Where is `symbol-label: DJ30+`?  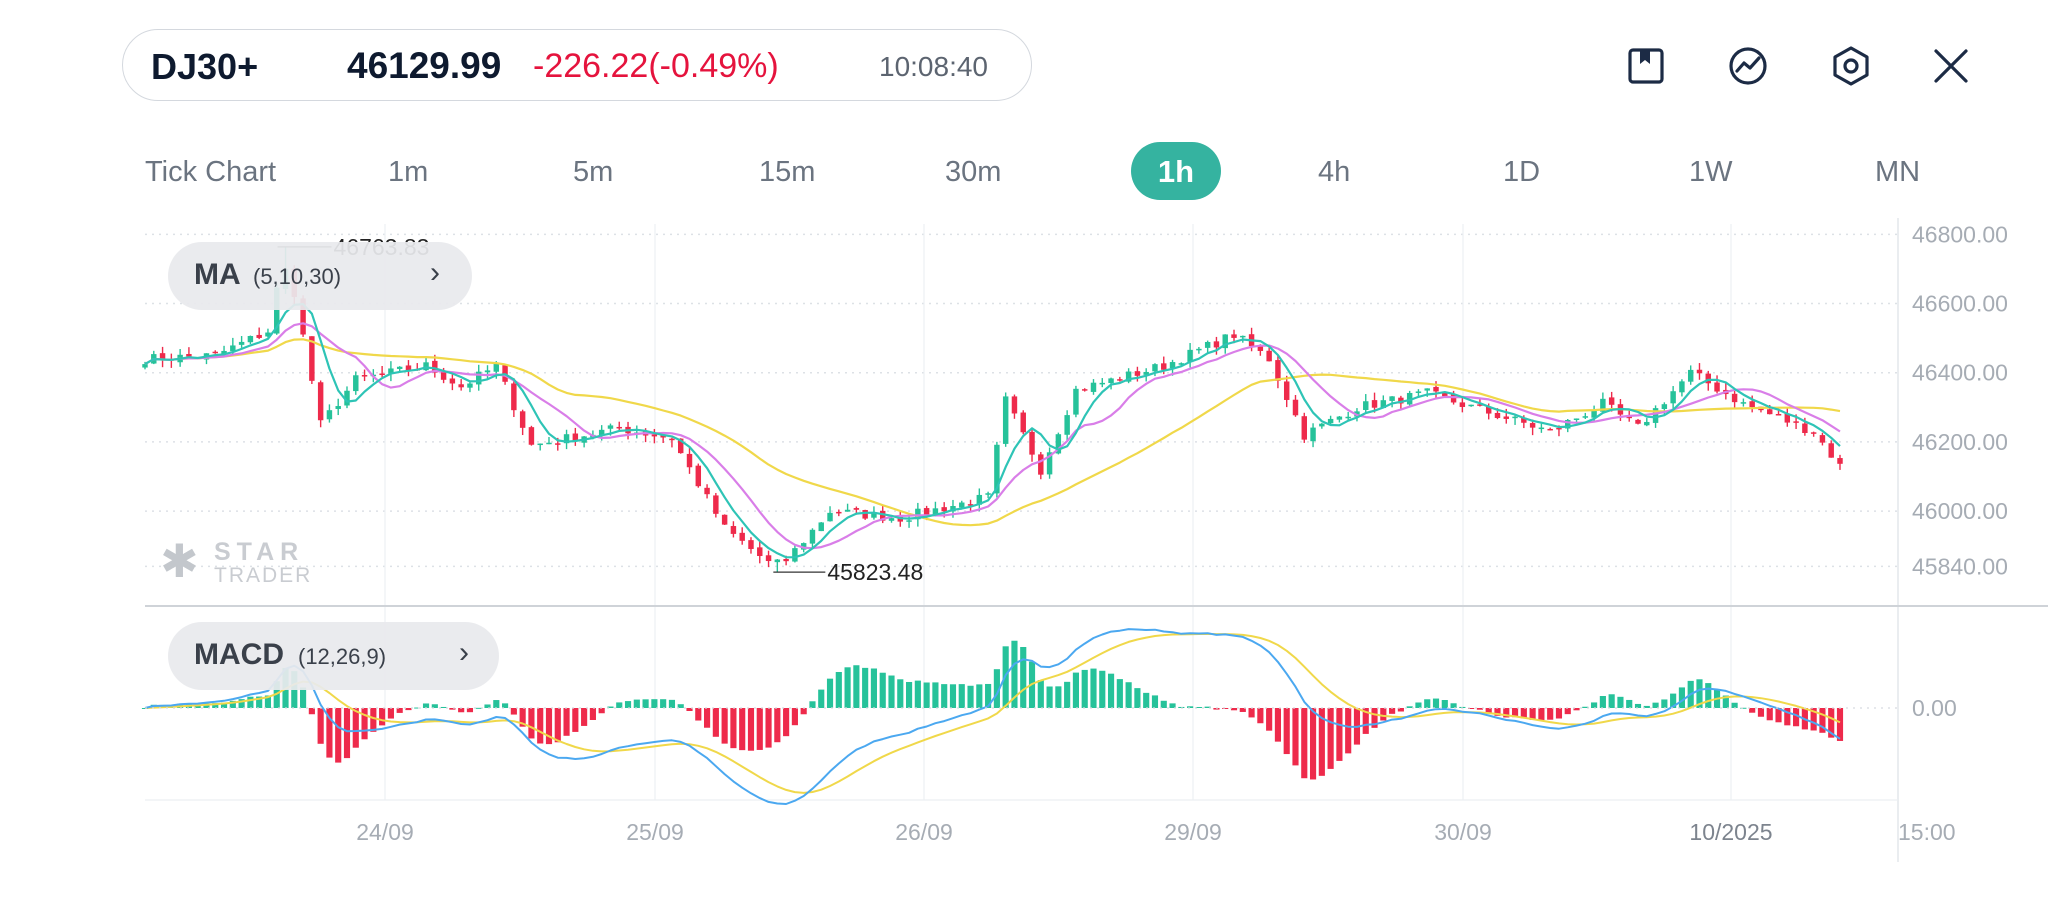
symbol-label: DJ30+ is located at coordinates (205, 66).